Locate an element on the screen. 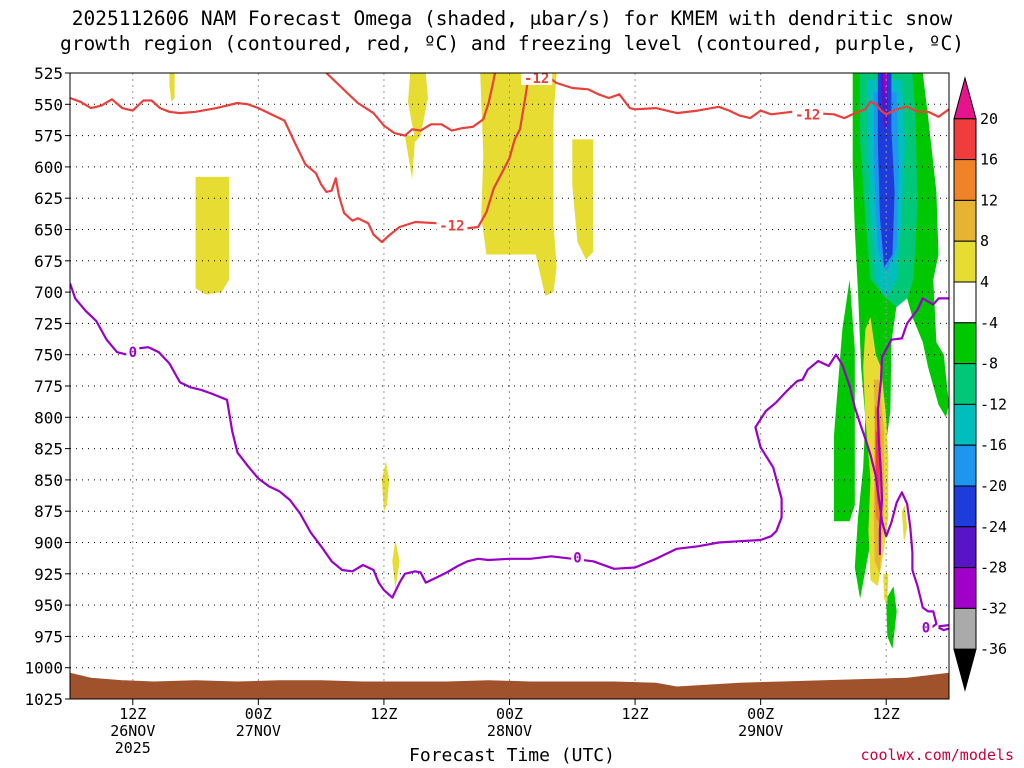  y-tick-label: 575 is located at coordinates (48, 136).